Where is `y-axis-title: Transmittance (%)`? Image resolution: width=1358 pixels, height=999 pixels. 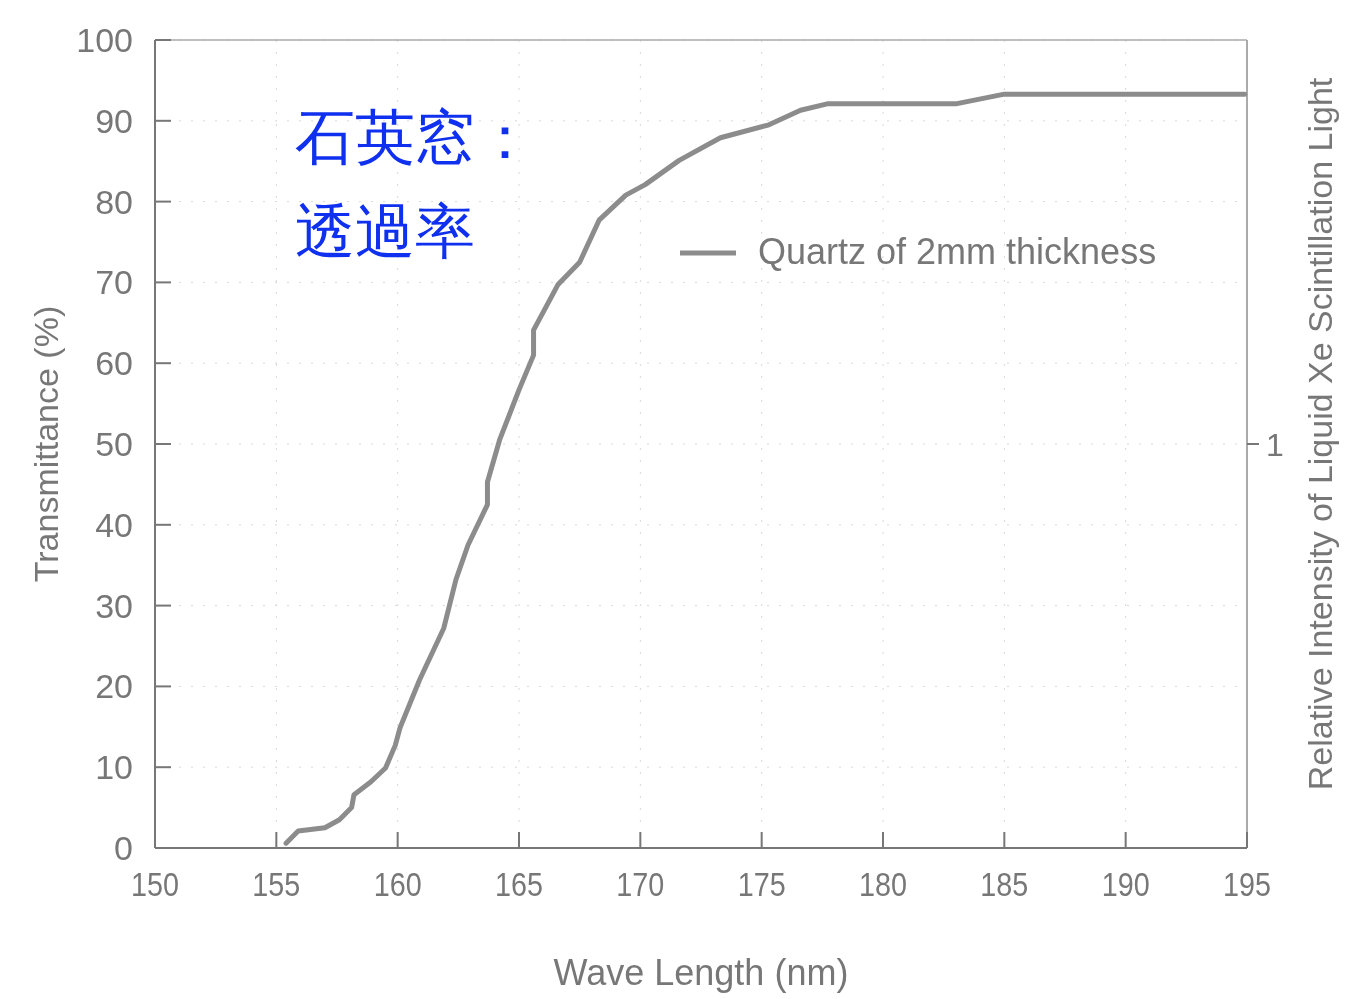
y-axis-title: Transmittance (%) is located at coordinates (46, 444).